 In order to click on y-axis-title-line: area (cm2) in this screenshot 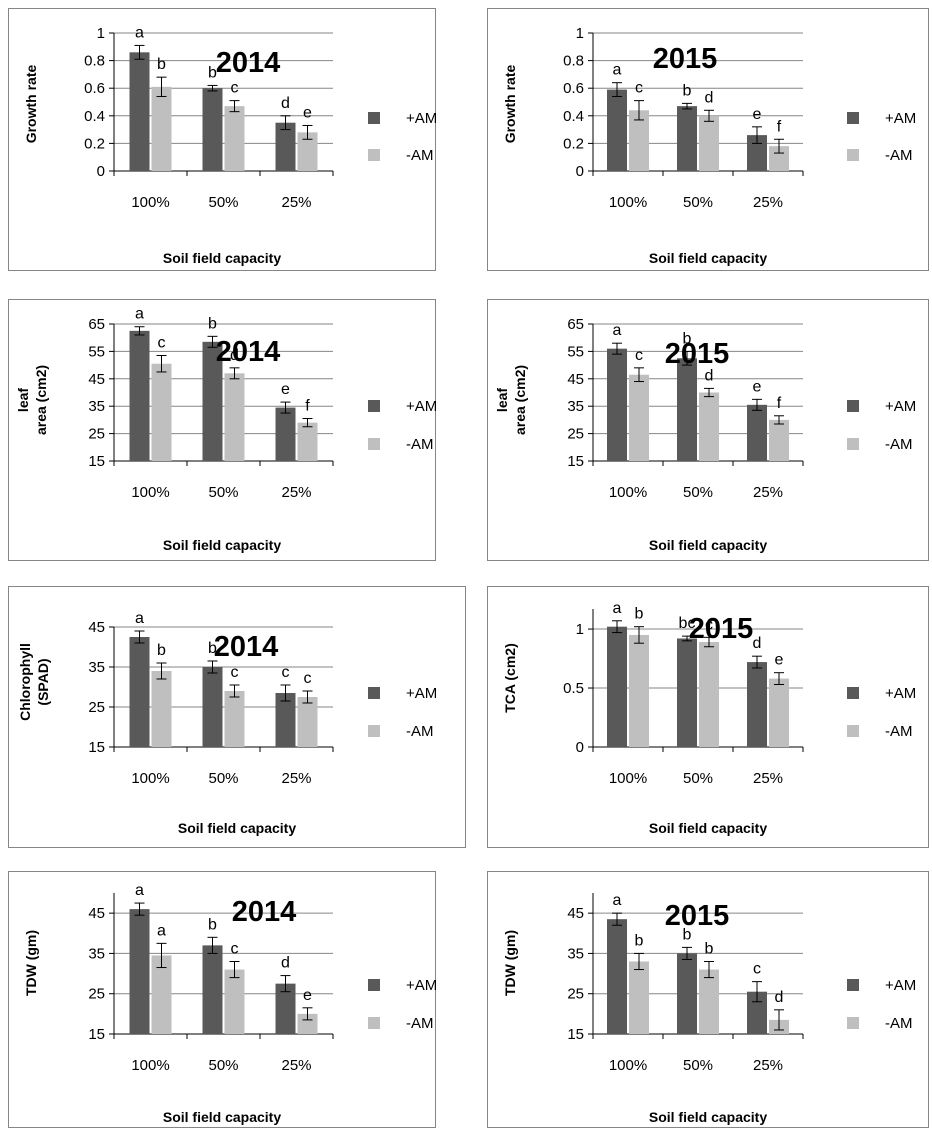, I will do `click(520, 400)`.